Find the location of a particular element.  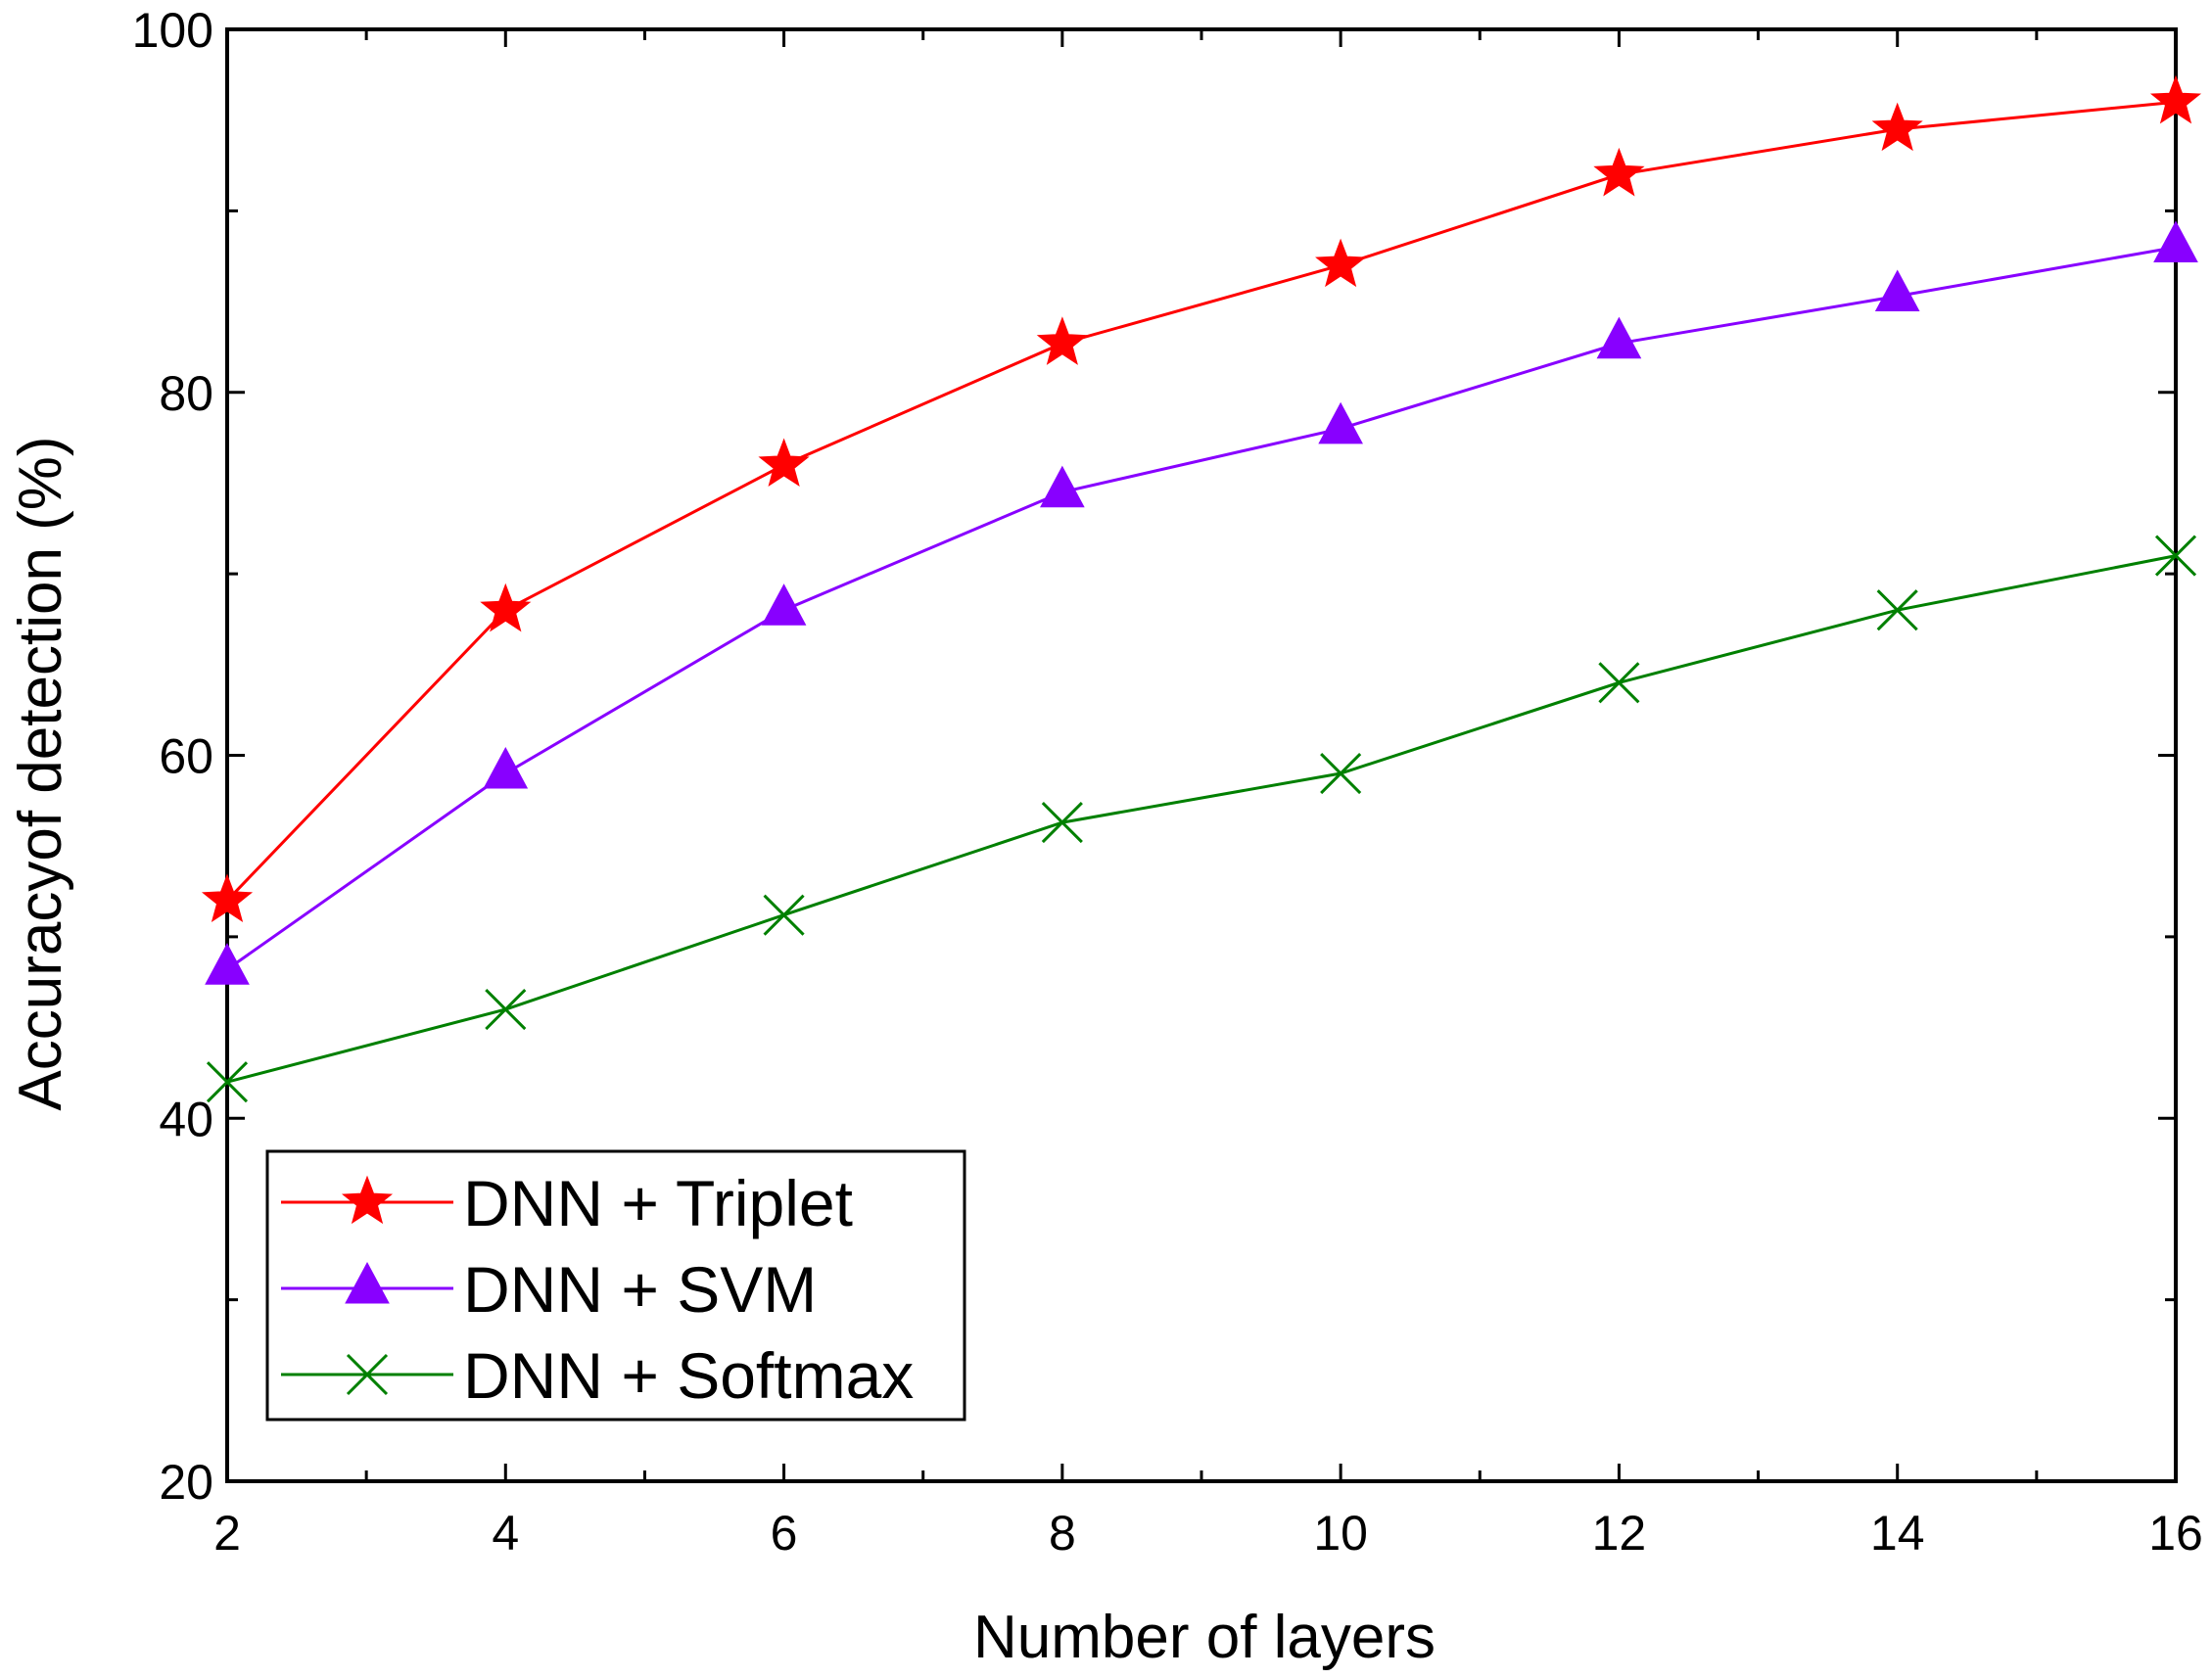

y-tick-label: 60 is located at coordinates (186, 756).